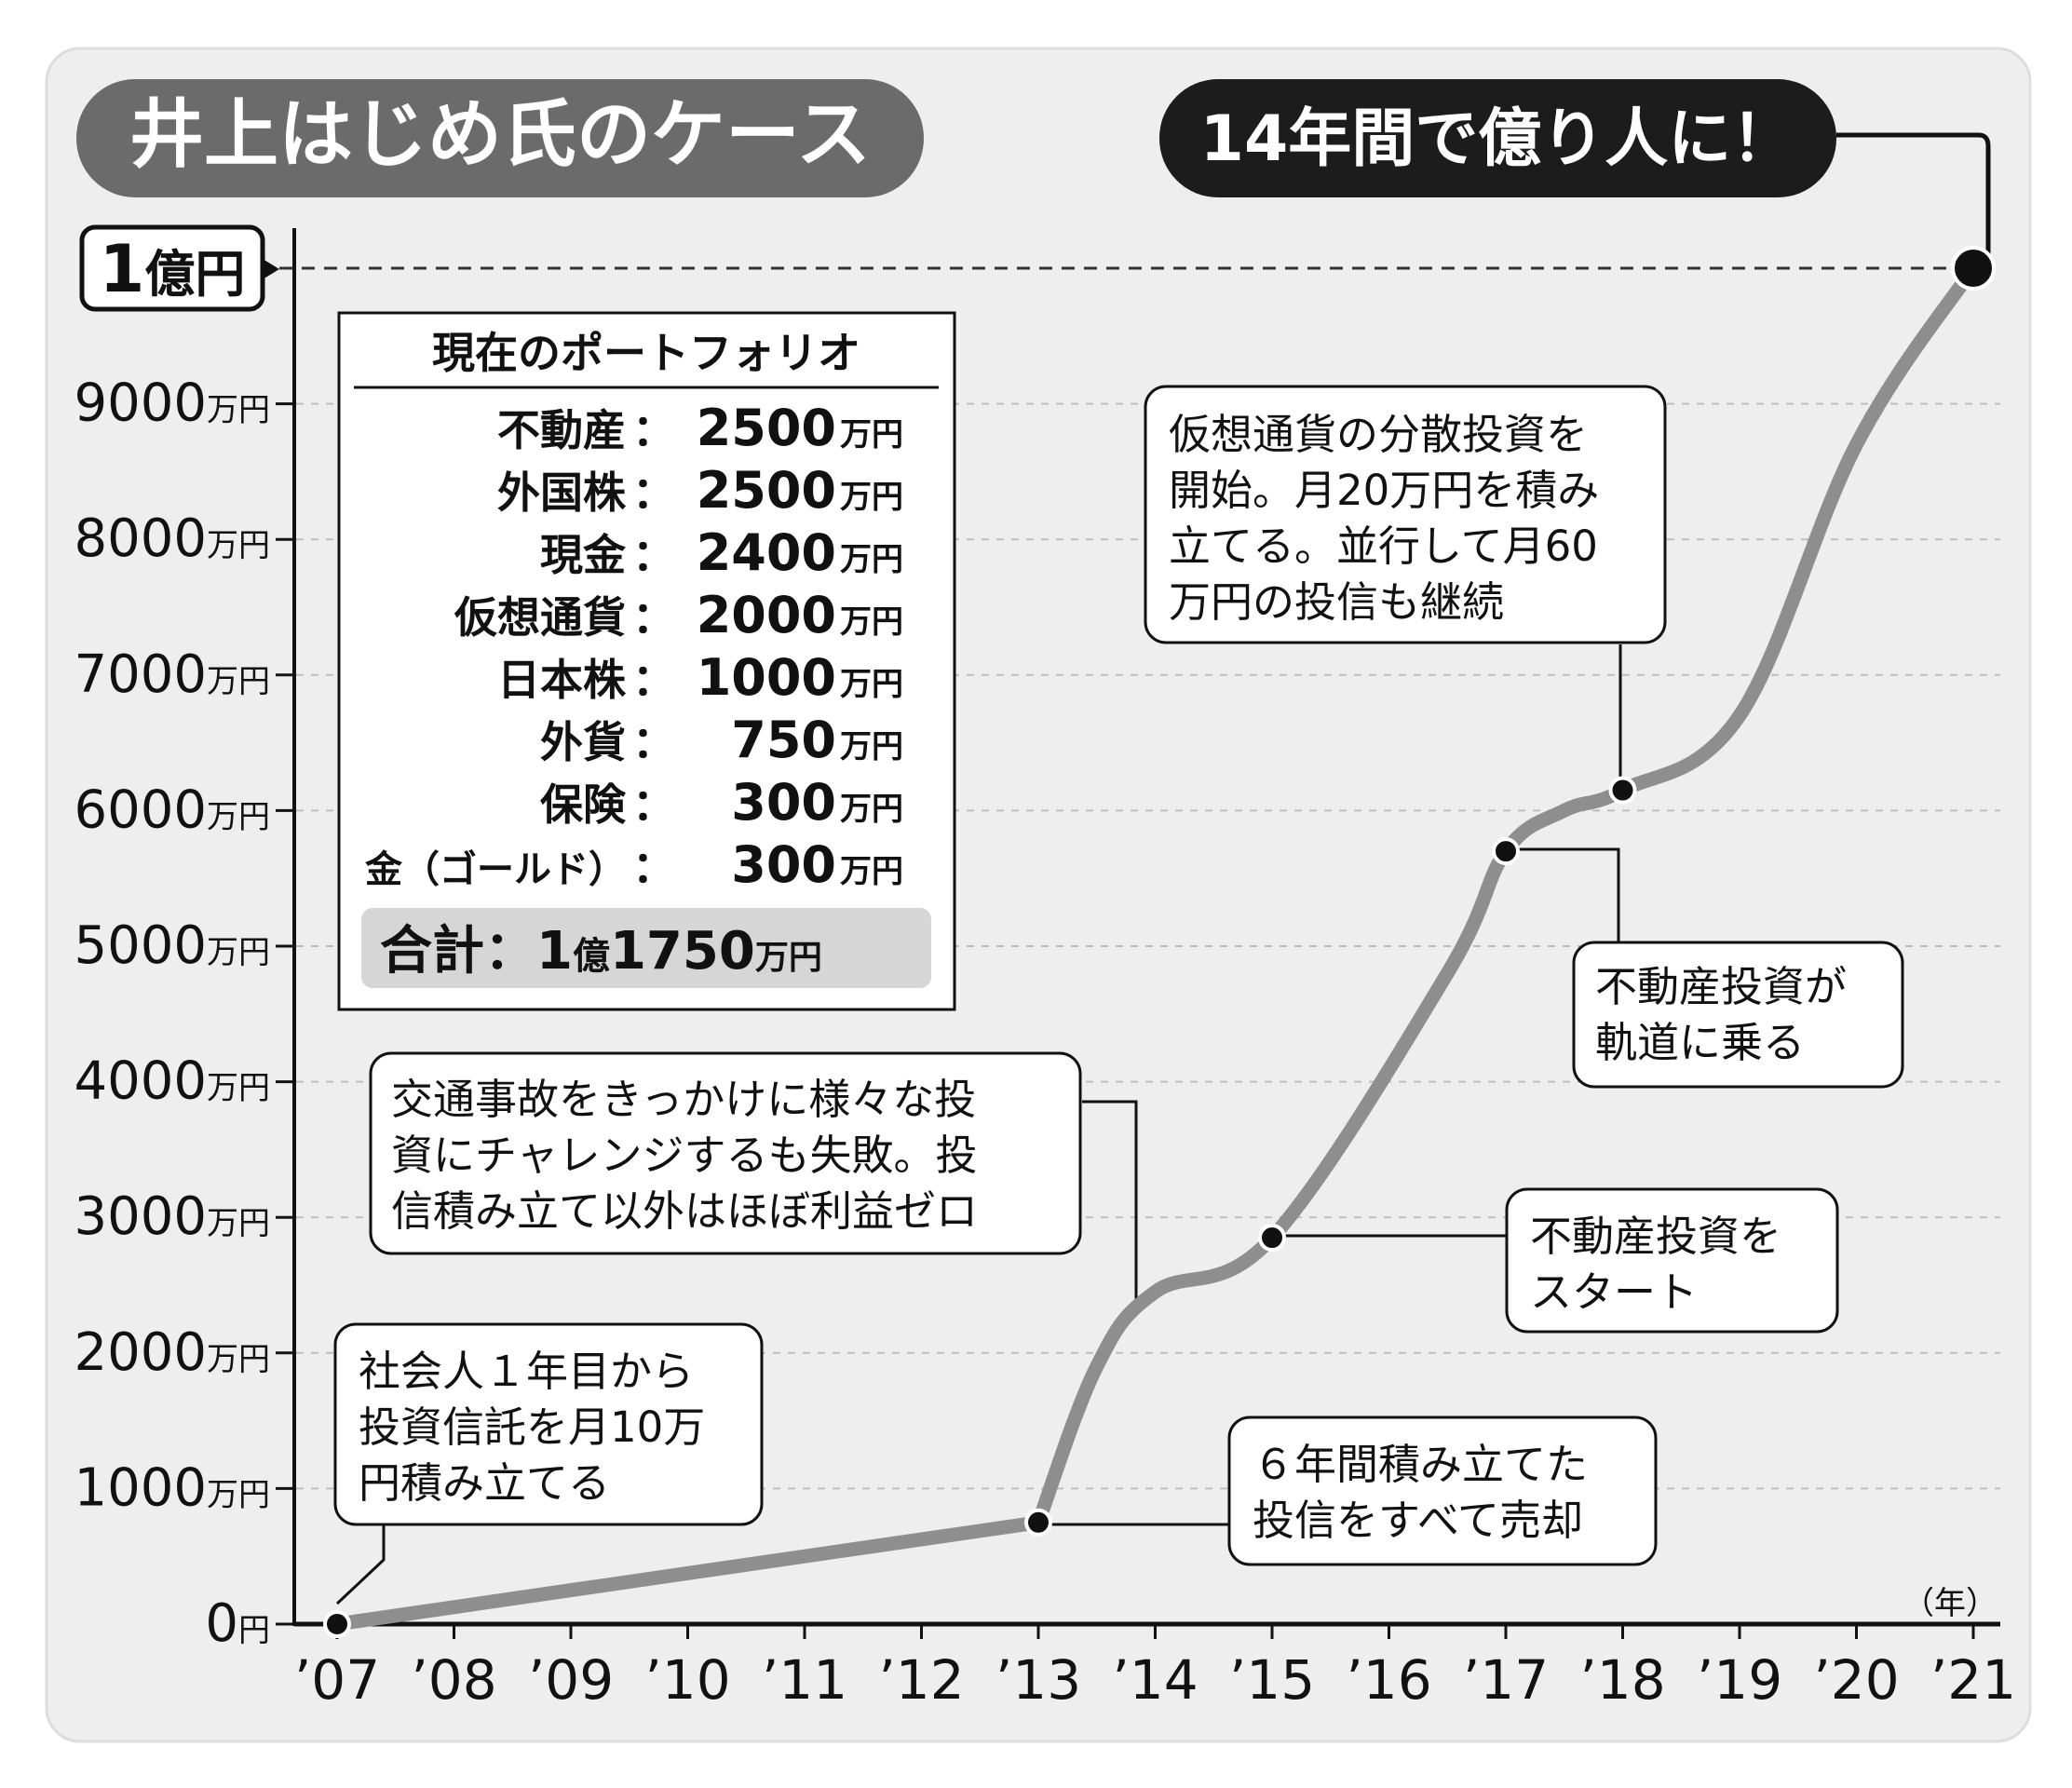  Describe the element at coordinates (684, 1155) in the screenshot. I see `annotation-line: 資にチャレンジするも失敗。投` at that location.